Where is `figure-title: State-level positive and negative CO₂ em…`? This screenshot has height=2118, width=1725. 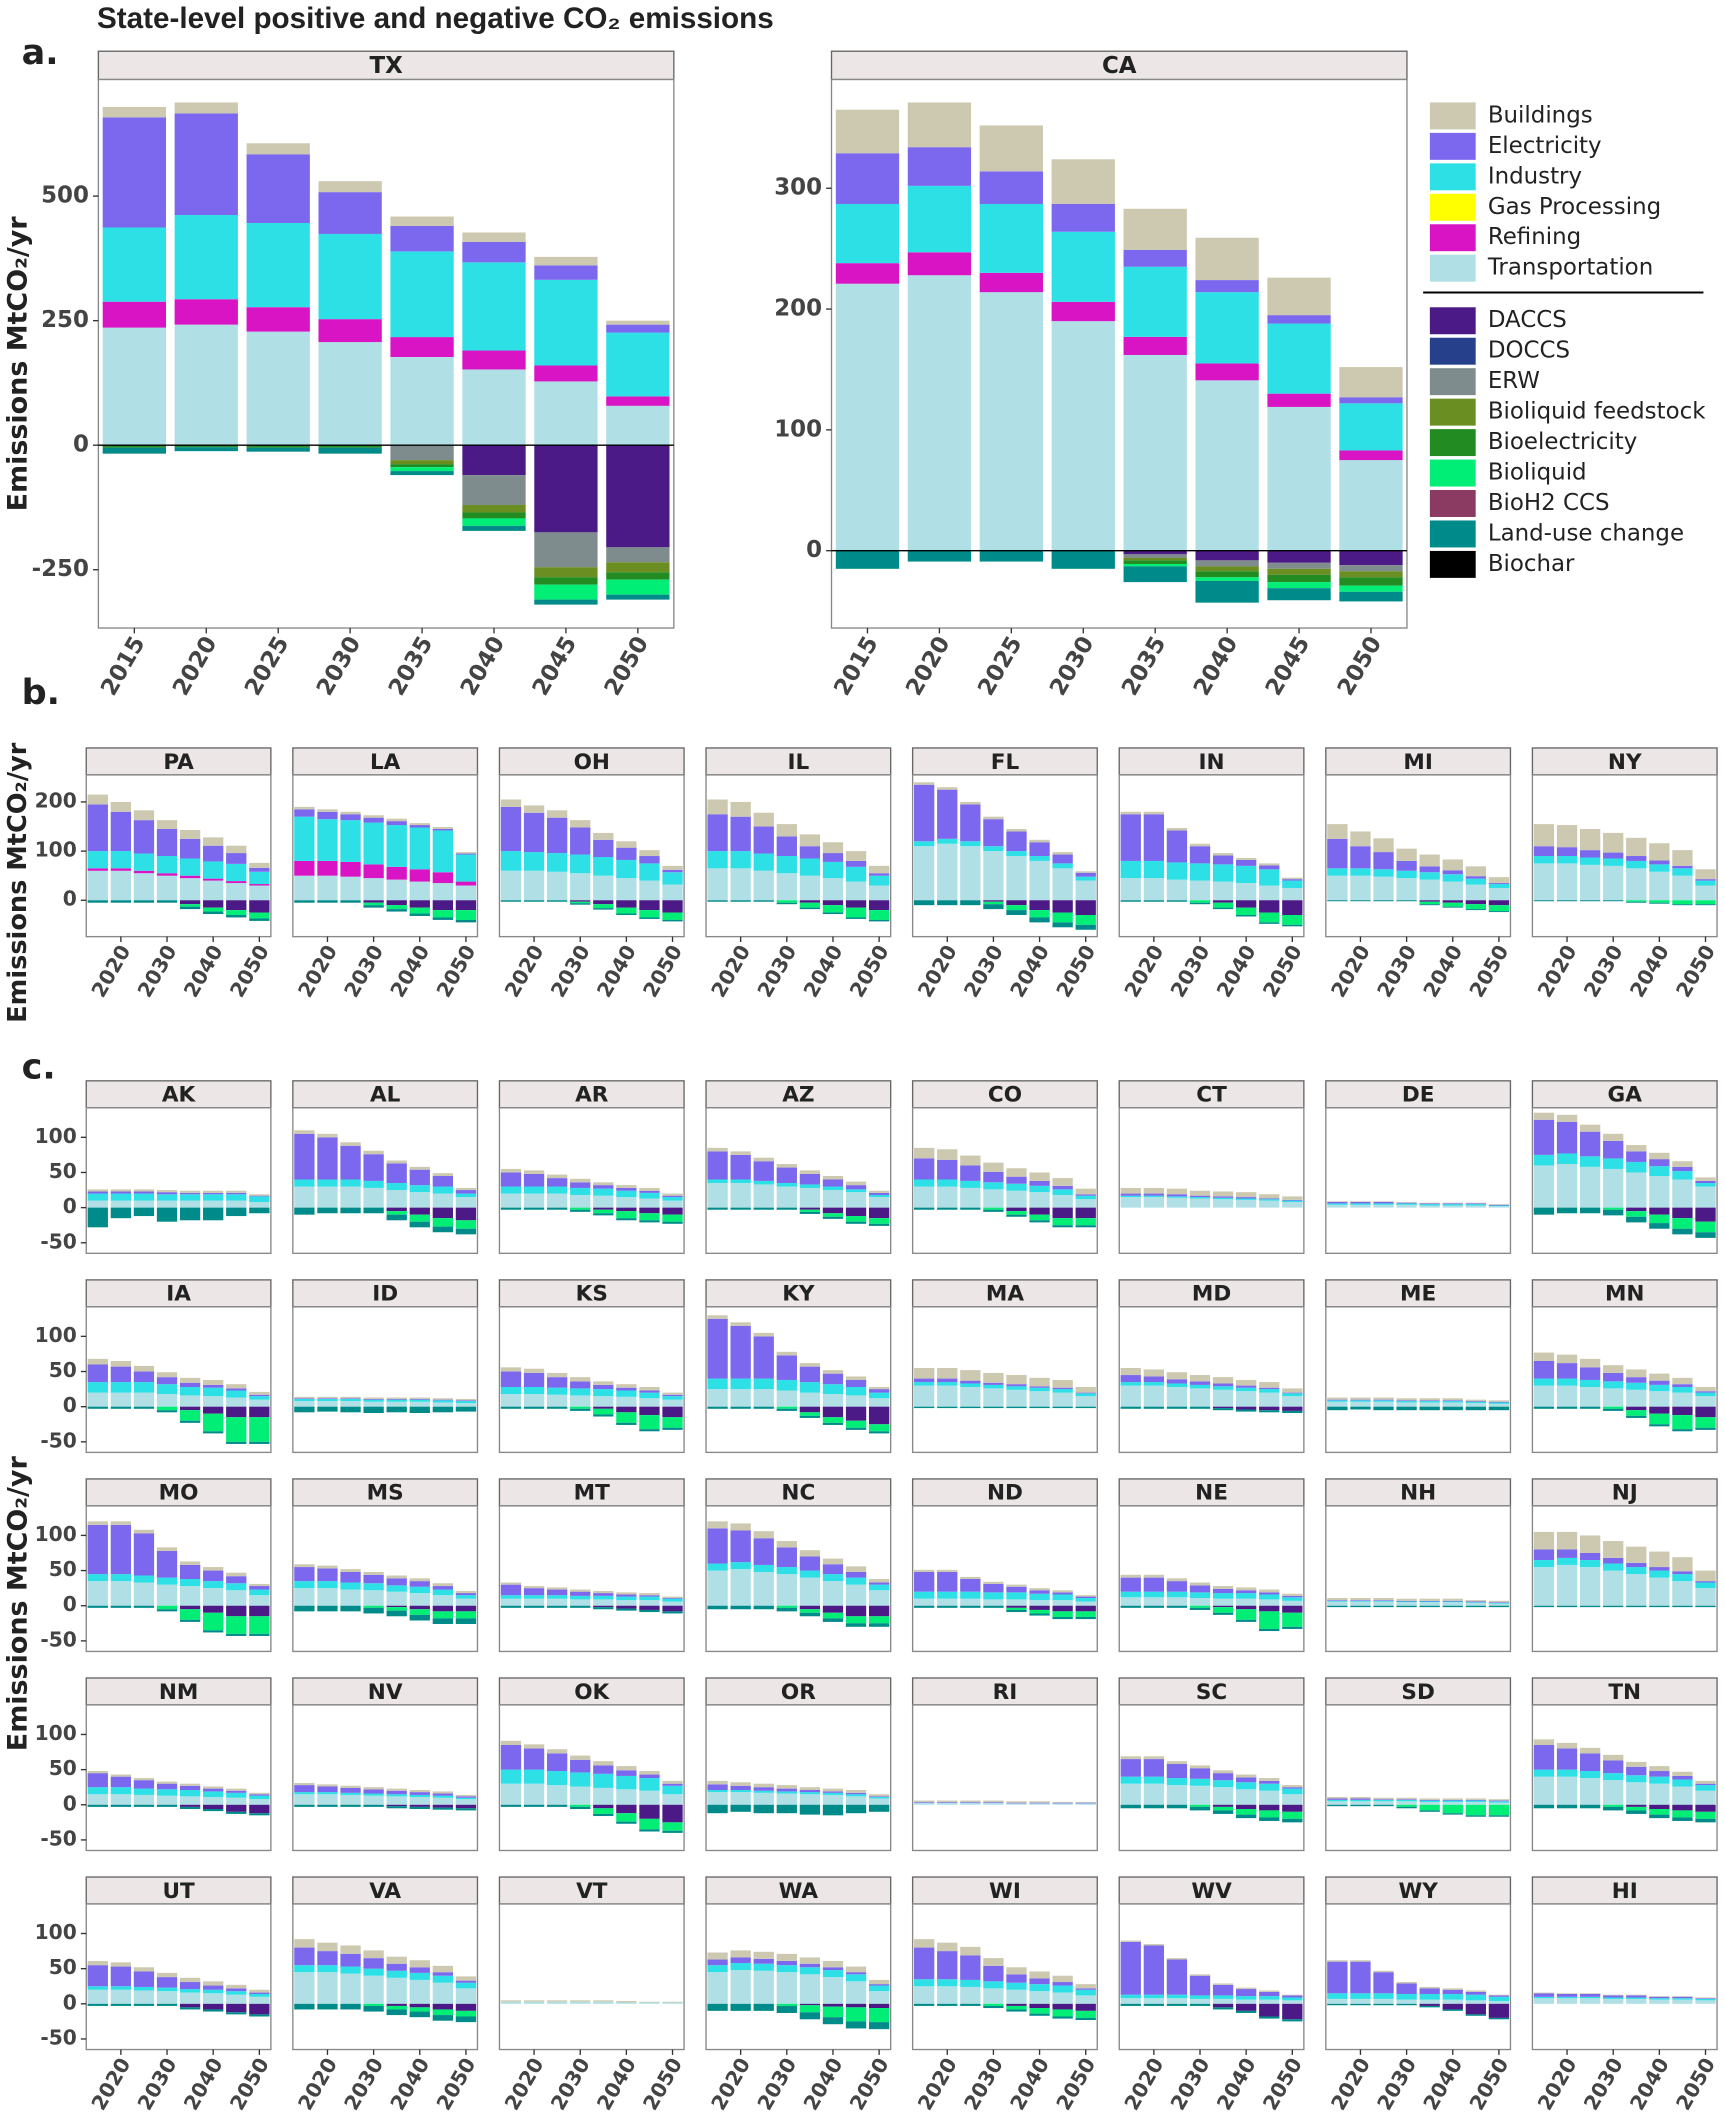
figure-title: State-level positive and negative CO₂ em… is located at coordinates (435, 18).